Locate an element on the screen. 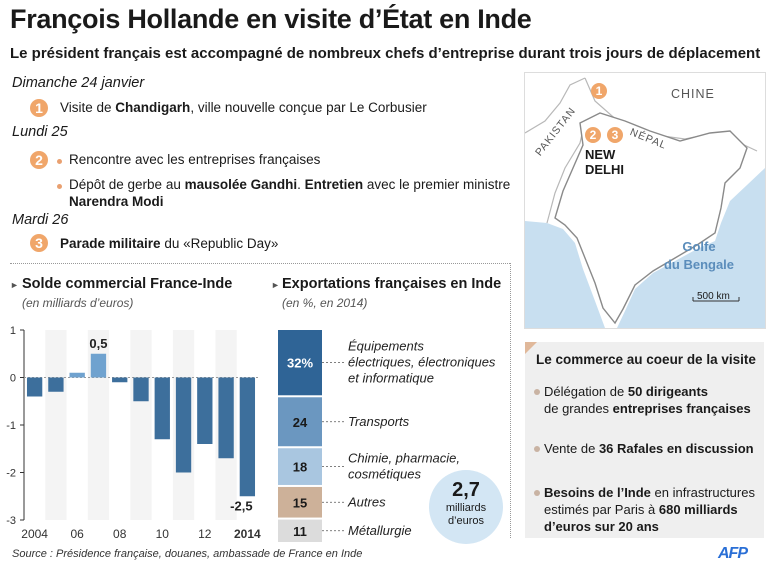 This screenshot has height=573, width=768. scale-label: 500 km is located at coordinates (713, 296).